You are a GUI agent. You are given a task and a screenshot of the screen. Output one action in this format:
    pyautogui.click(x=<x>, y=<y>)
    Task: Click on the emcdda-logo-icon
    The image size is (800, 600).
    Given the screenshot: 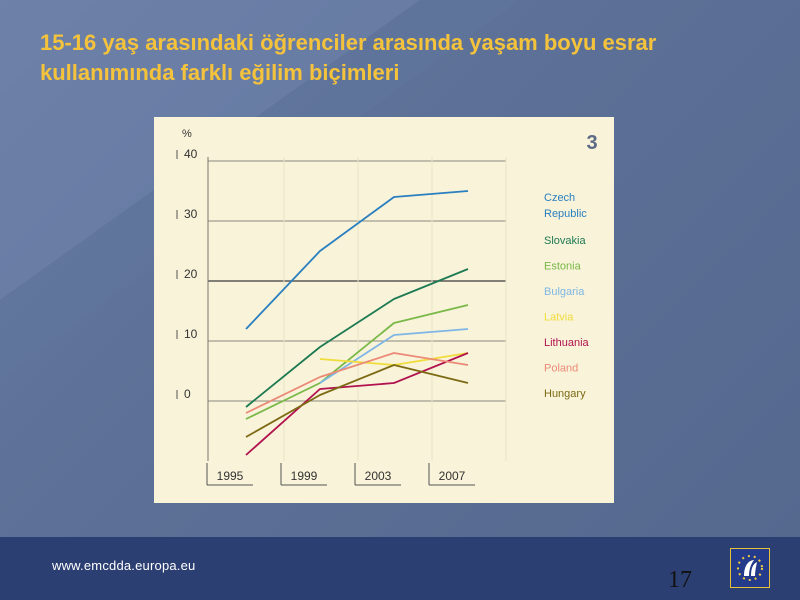 What is the action you would take?
    pyautogui.click(x=750, y=568)
    